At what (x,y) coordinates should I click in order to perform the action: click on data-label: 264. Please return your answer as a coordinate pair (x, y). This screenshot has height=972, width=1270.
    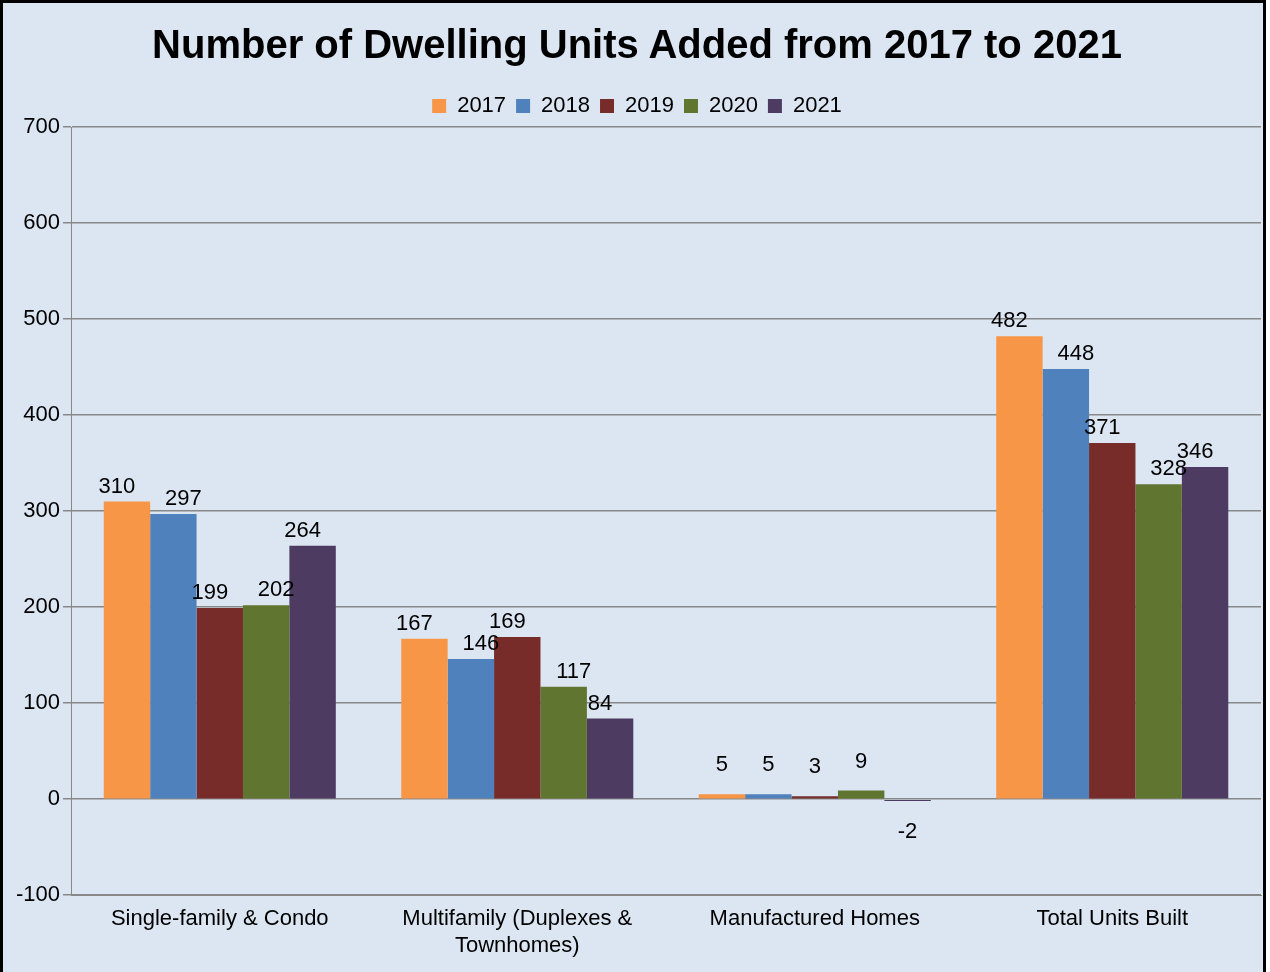
    Looking at the image, I should click on (302, 529).